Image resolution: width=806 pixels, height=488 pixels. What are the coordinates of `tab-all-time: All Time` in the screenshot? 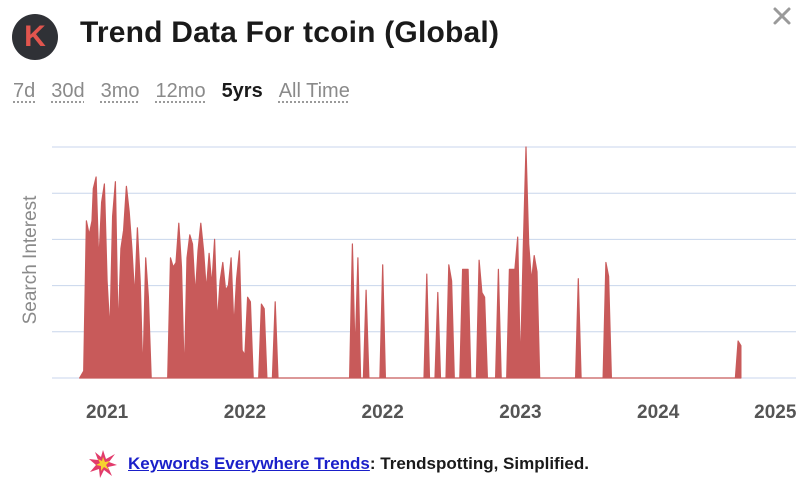 It's located at (314, 91).